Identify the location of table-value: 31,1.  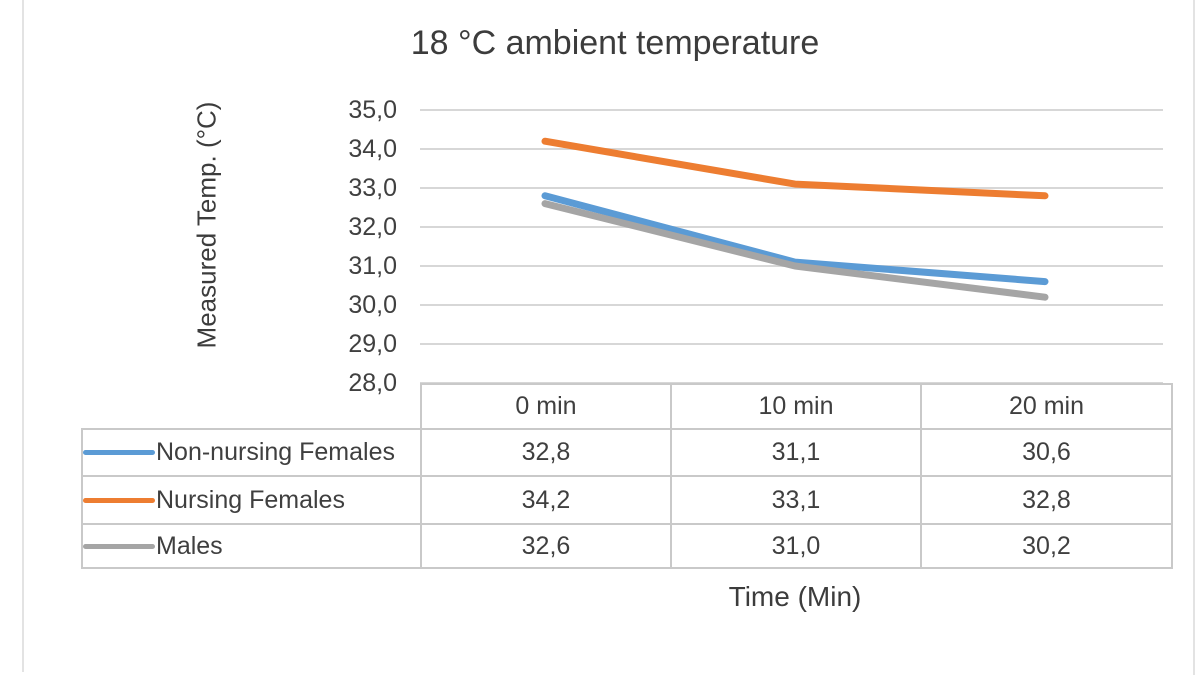
(796, 452).